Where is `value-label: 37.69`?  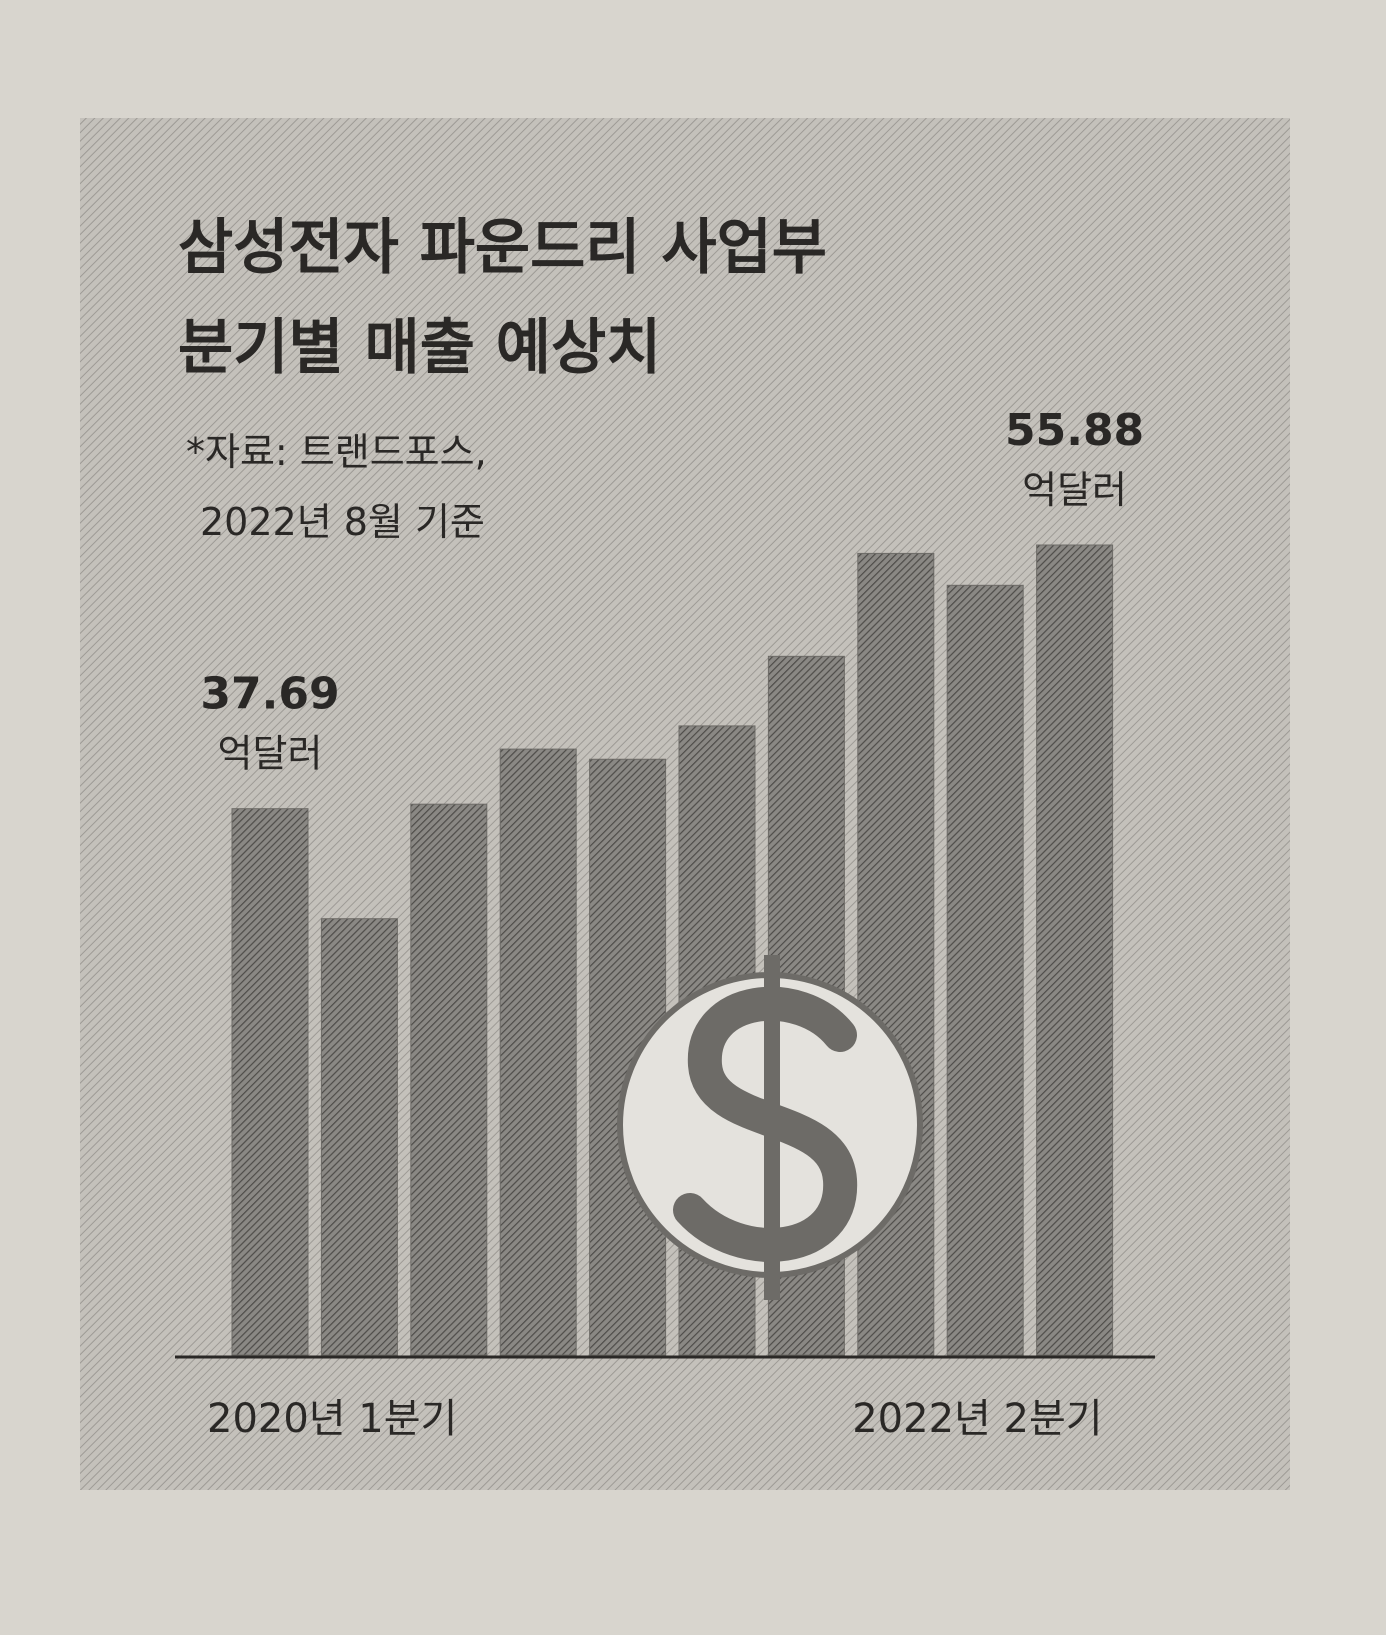
value-label: 37.69 is located at coordinates (269, 694).